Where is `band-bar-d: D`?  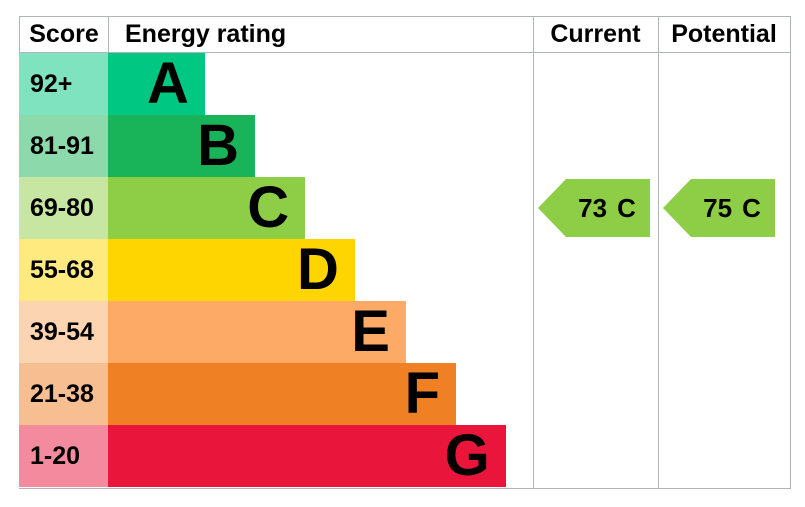 band-bar-d: D is located at coordinates (231, 270).